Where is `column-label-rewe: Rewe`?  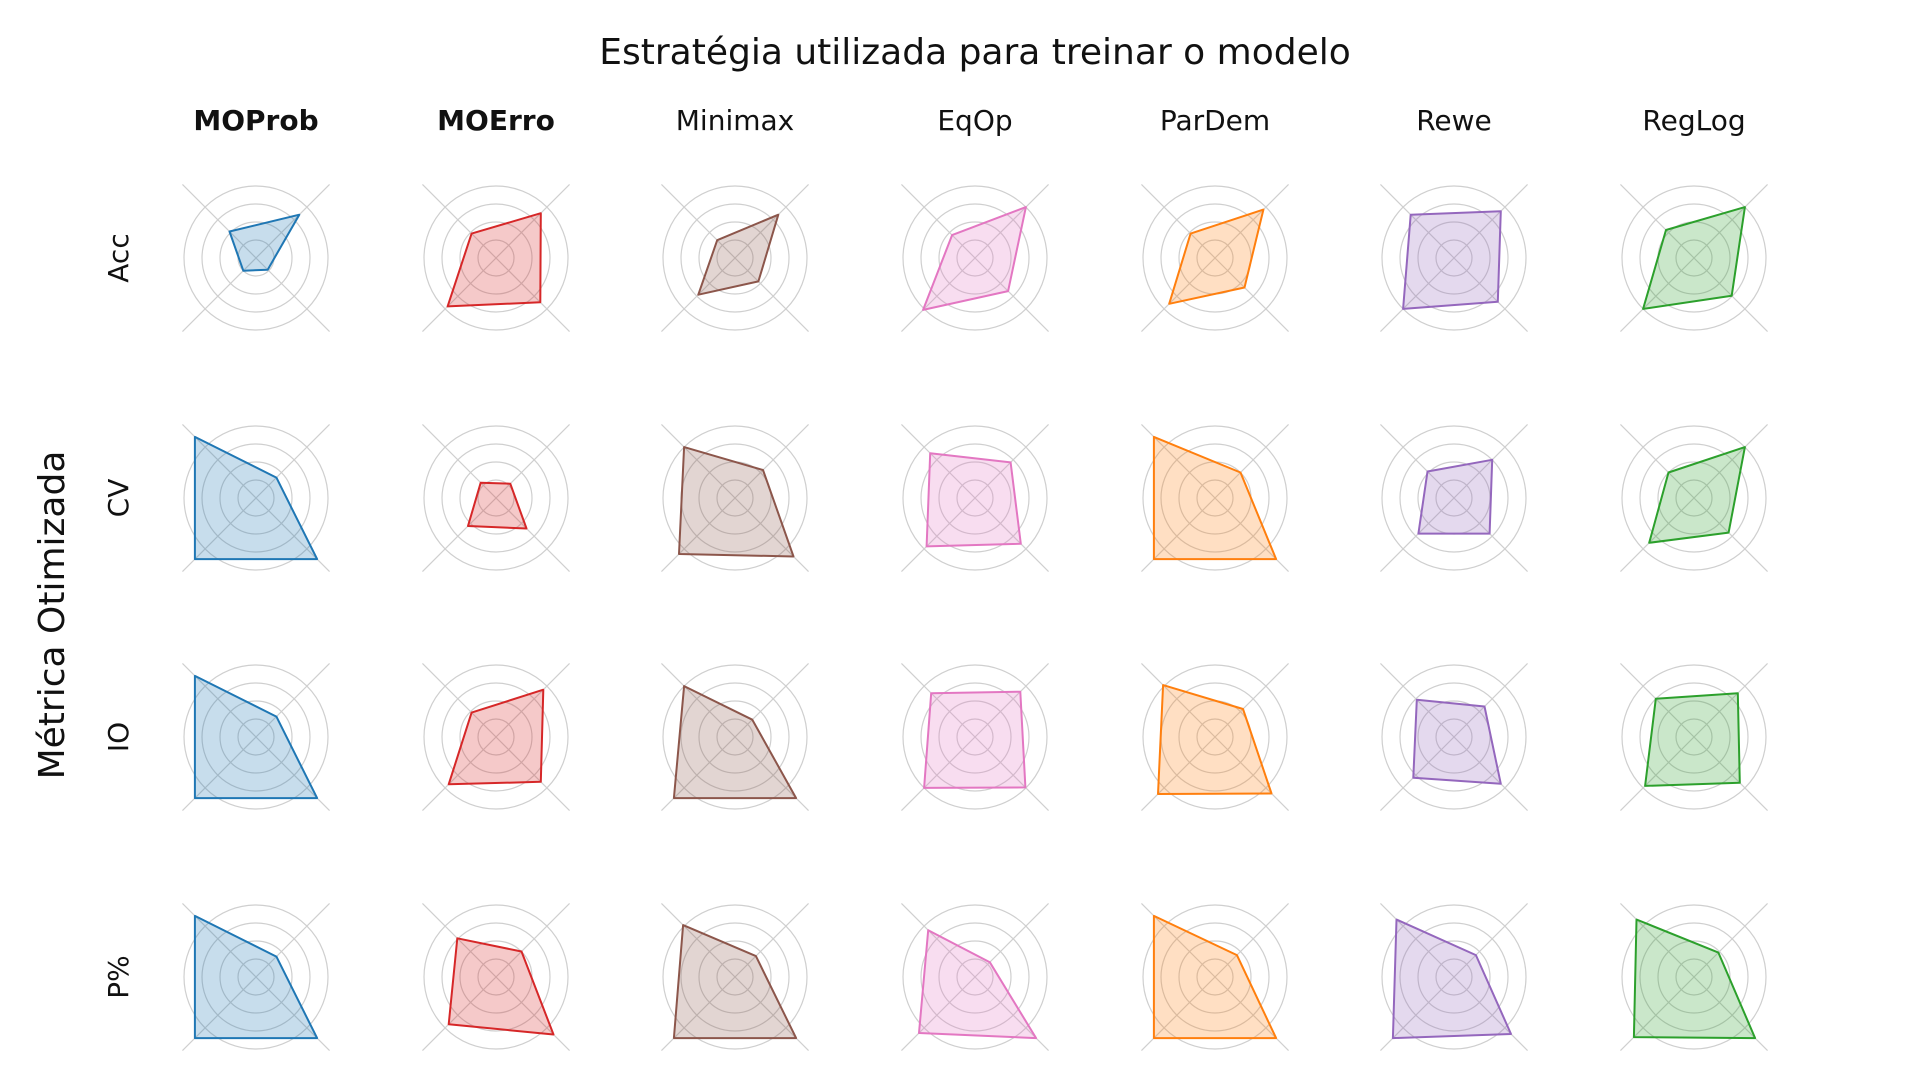 column-label-rewe: Rewe is located at coordinates (1454, 120).